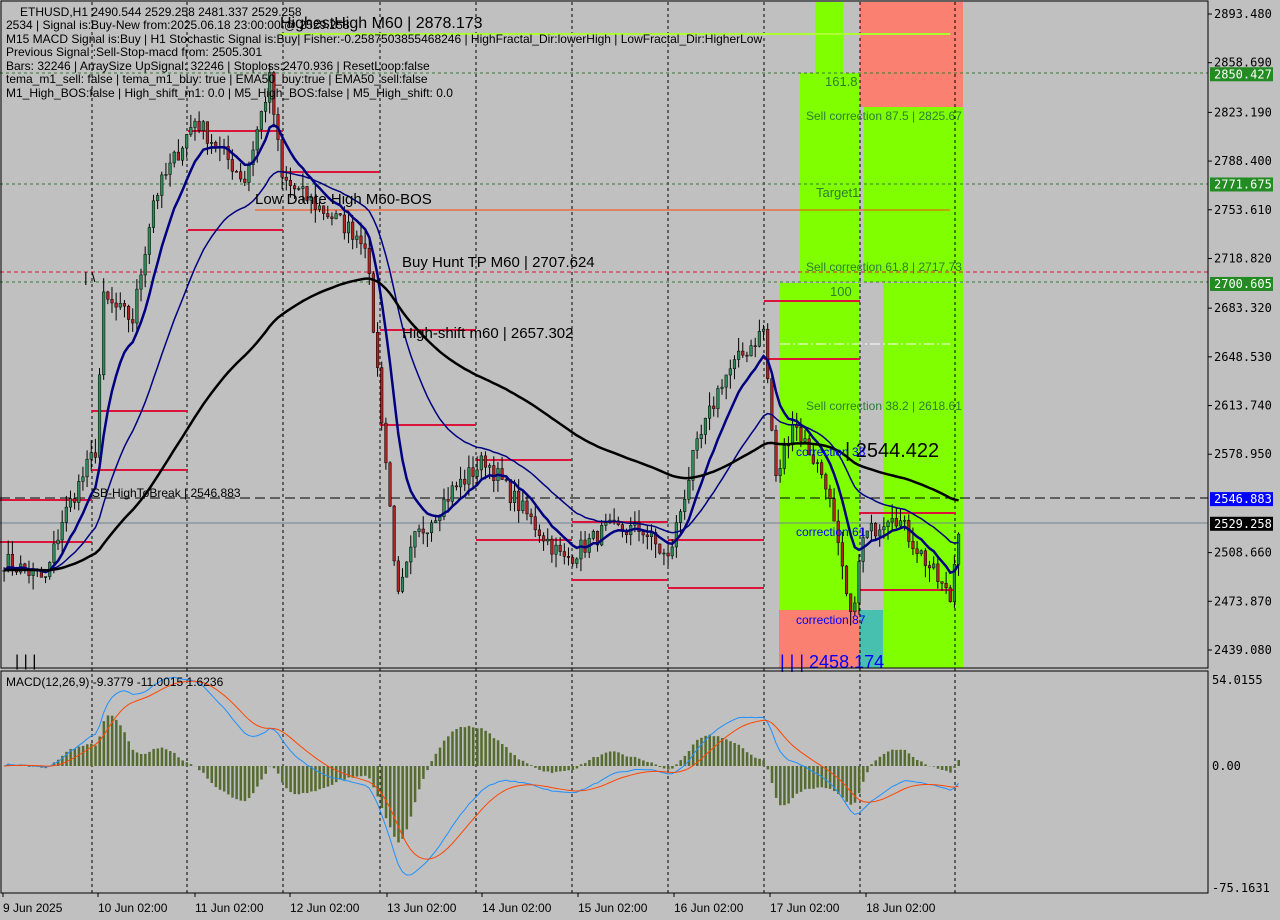  What do you see at coordinates (884, 116) in the screenshot?
I see `sell-875-label: Sell correction 87.5 | 2825.67` at bounding box center [884, 116].